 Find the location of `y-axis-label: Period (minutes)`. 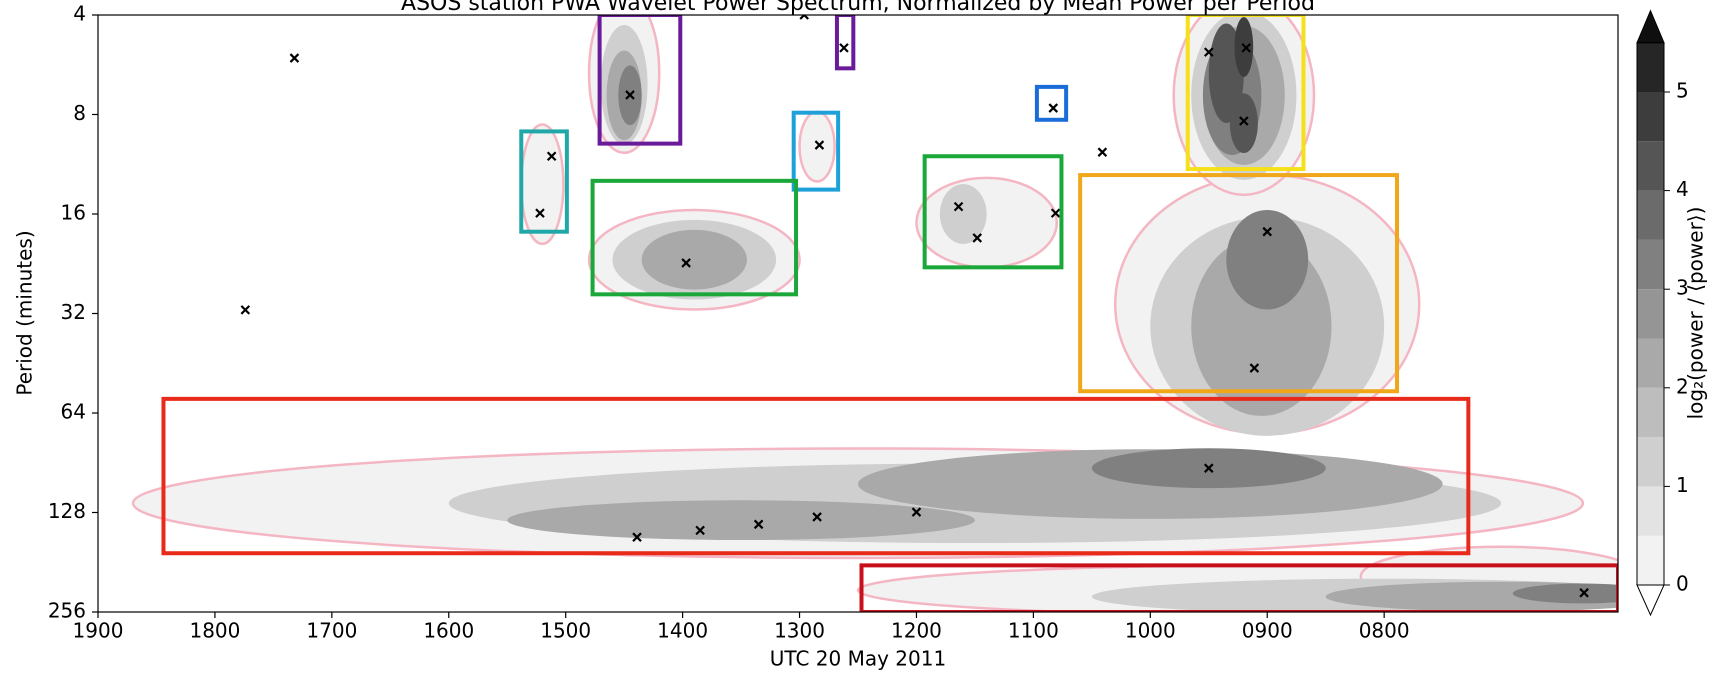

y-axis-label: Period (minutes) is located at coordinates (25, 312).